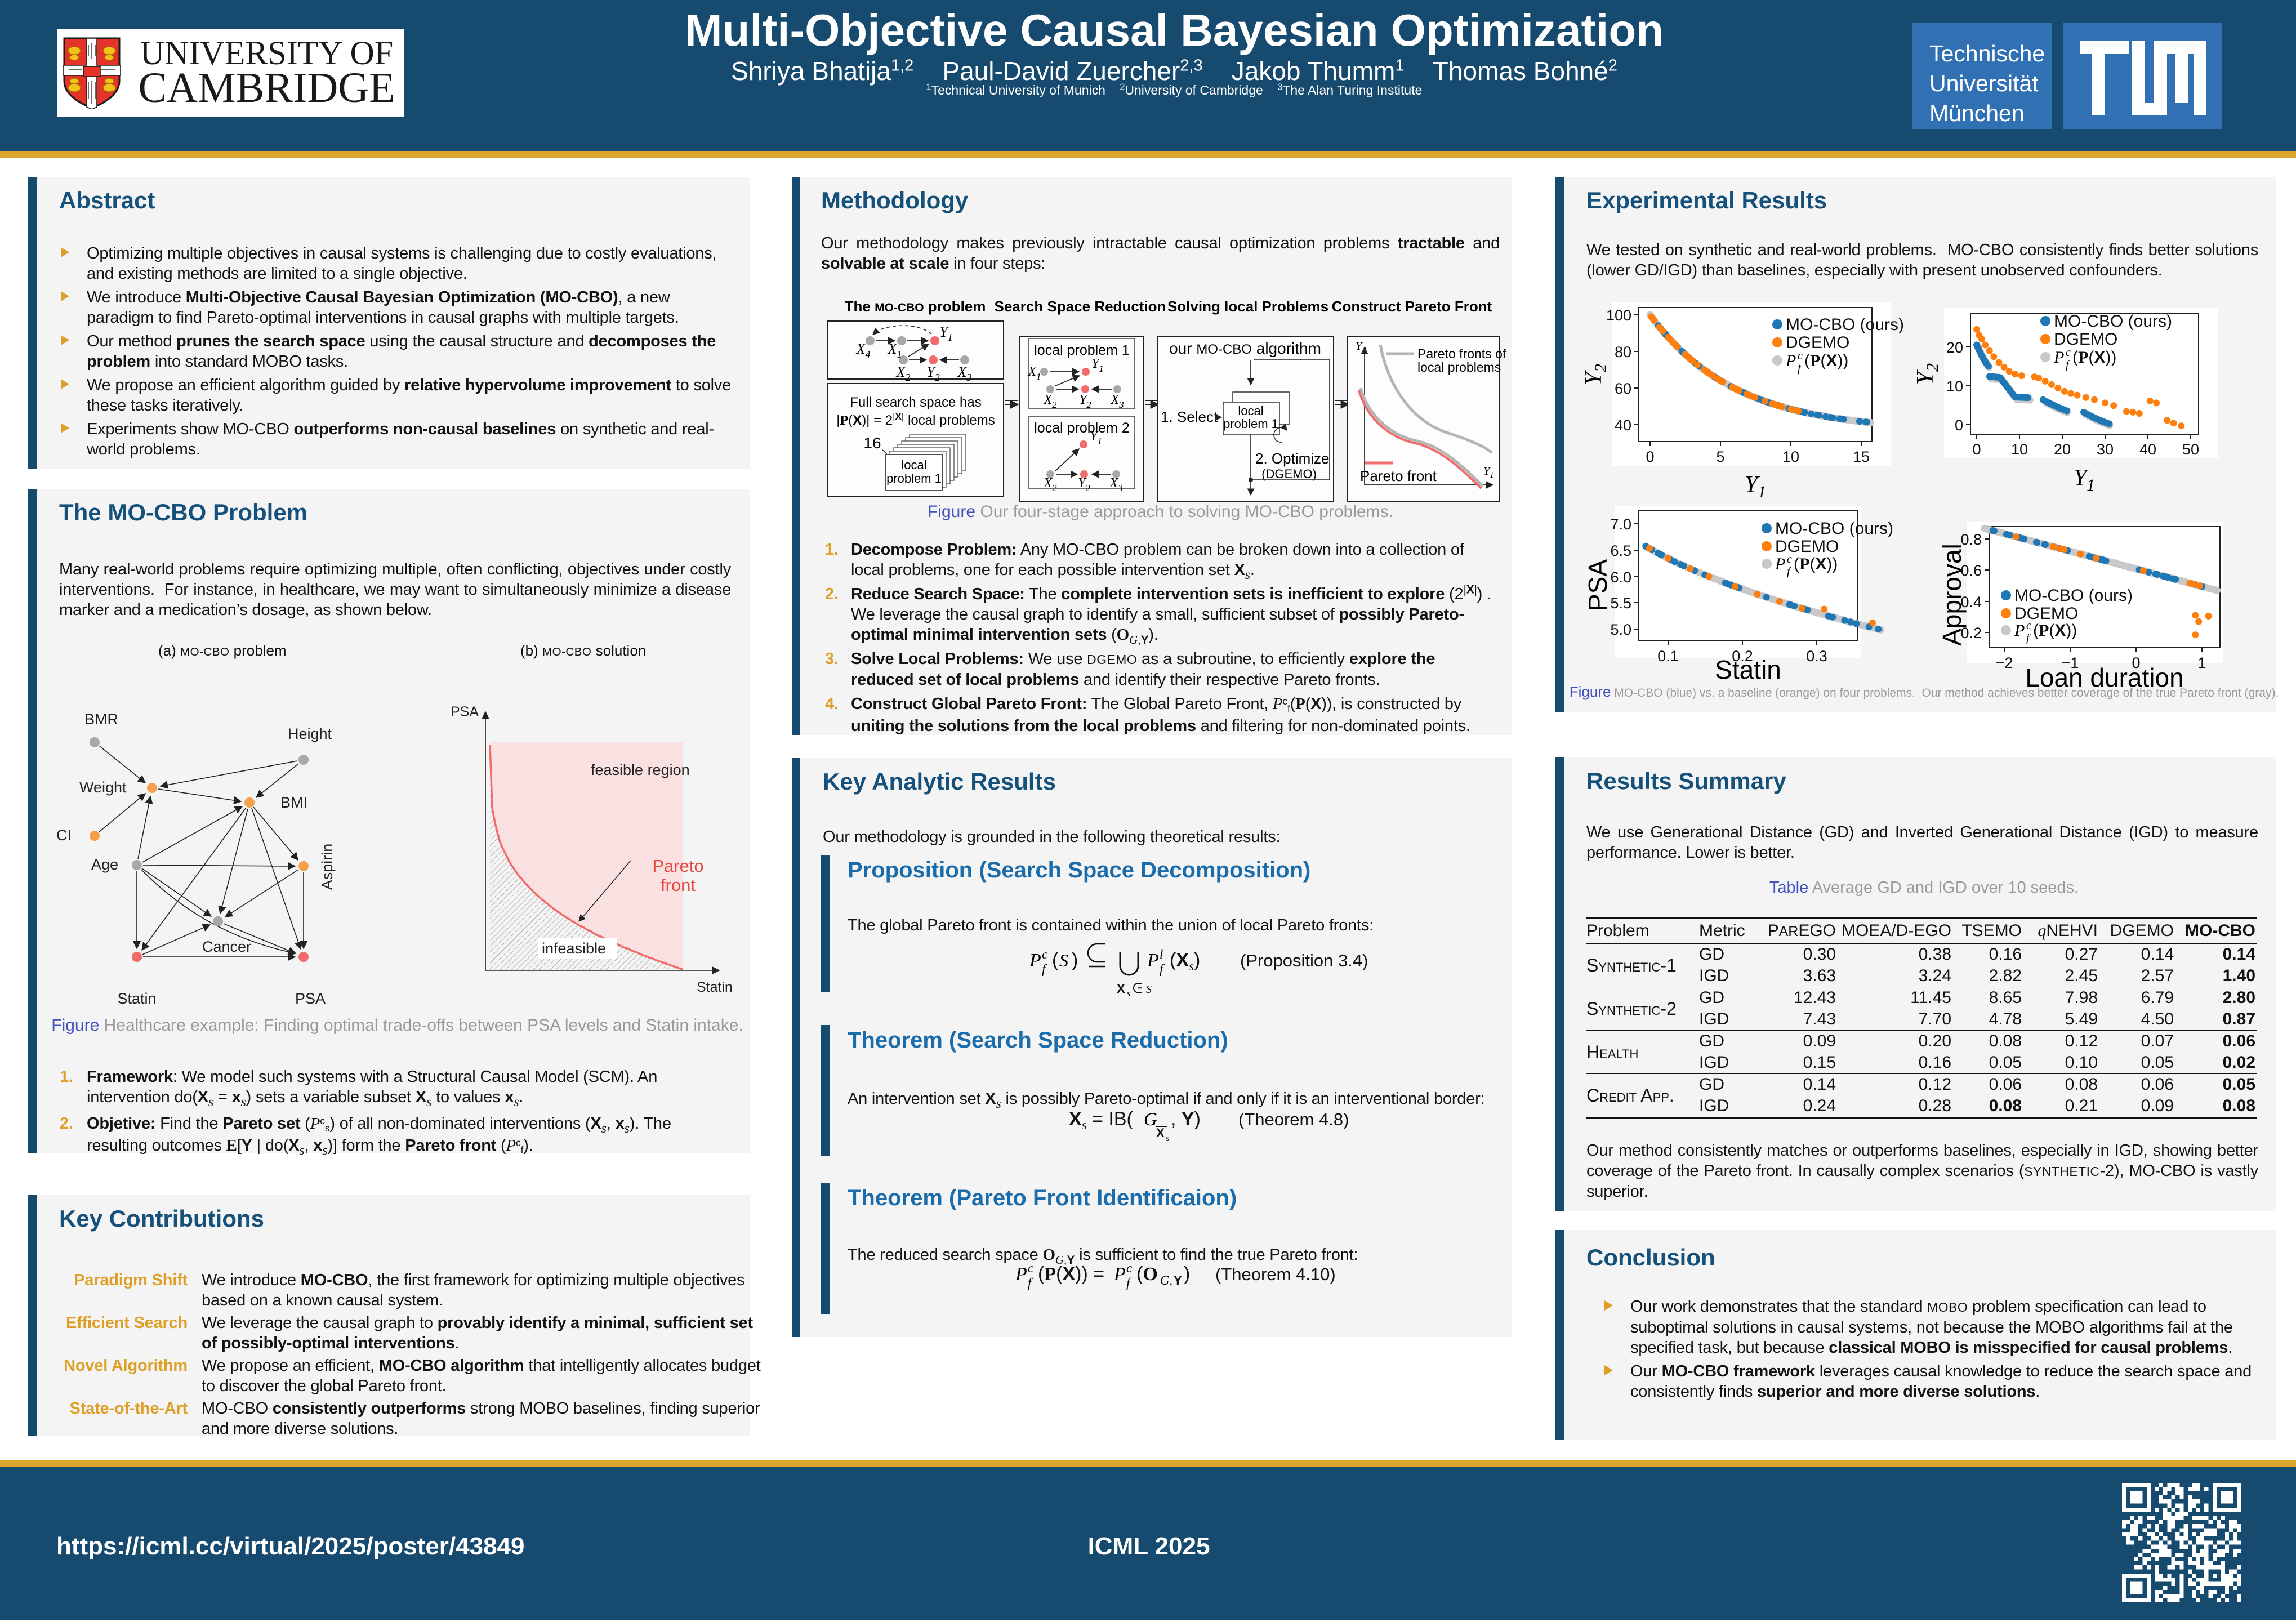 The height and width of the screenshot is (1622, 2296). Describe the element at coordinates (1185, 961) in the screenshot. I see `svg-text: (Xs)` at that location.